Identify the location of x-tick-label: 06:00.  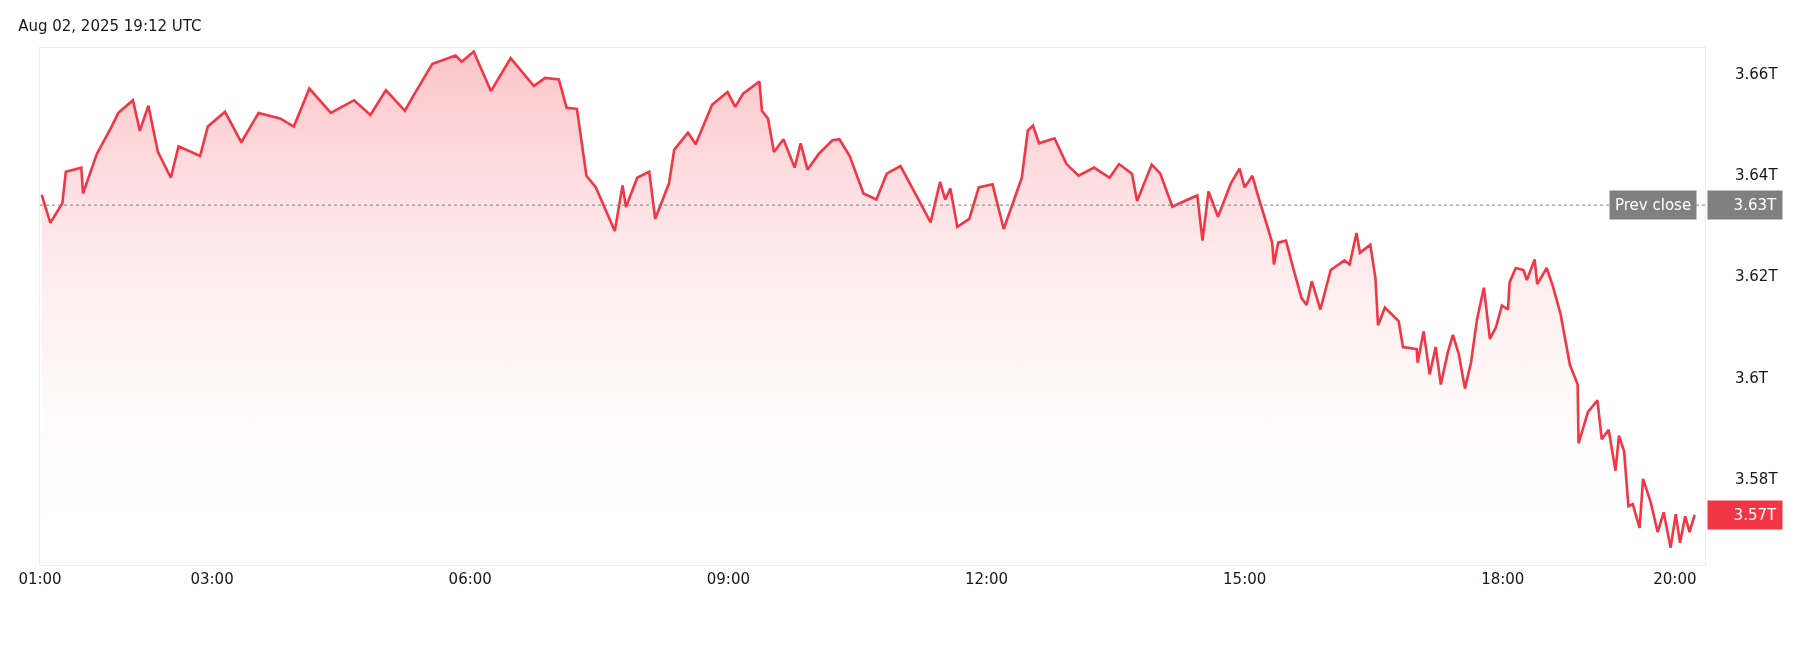
(470, 579).